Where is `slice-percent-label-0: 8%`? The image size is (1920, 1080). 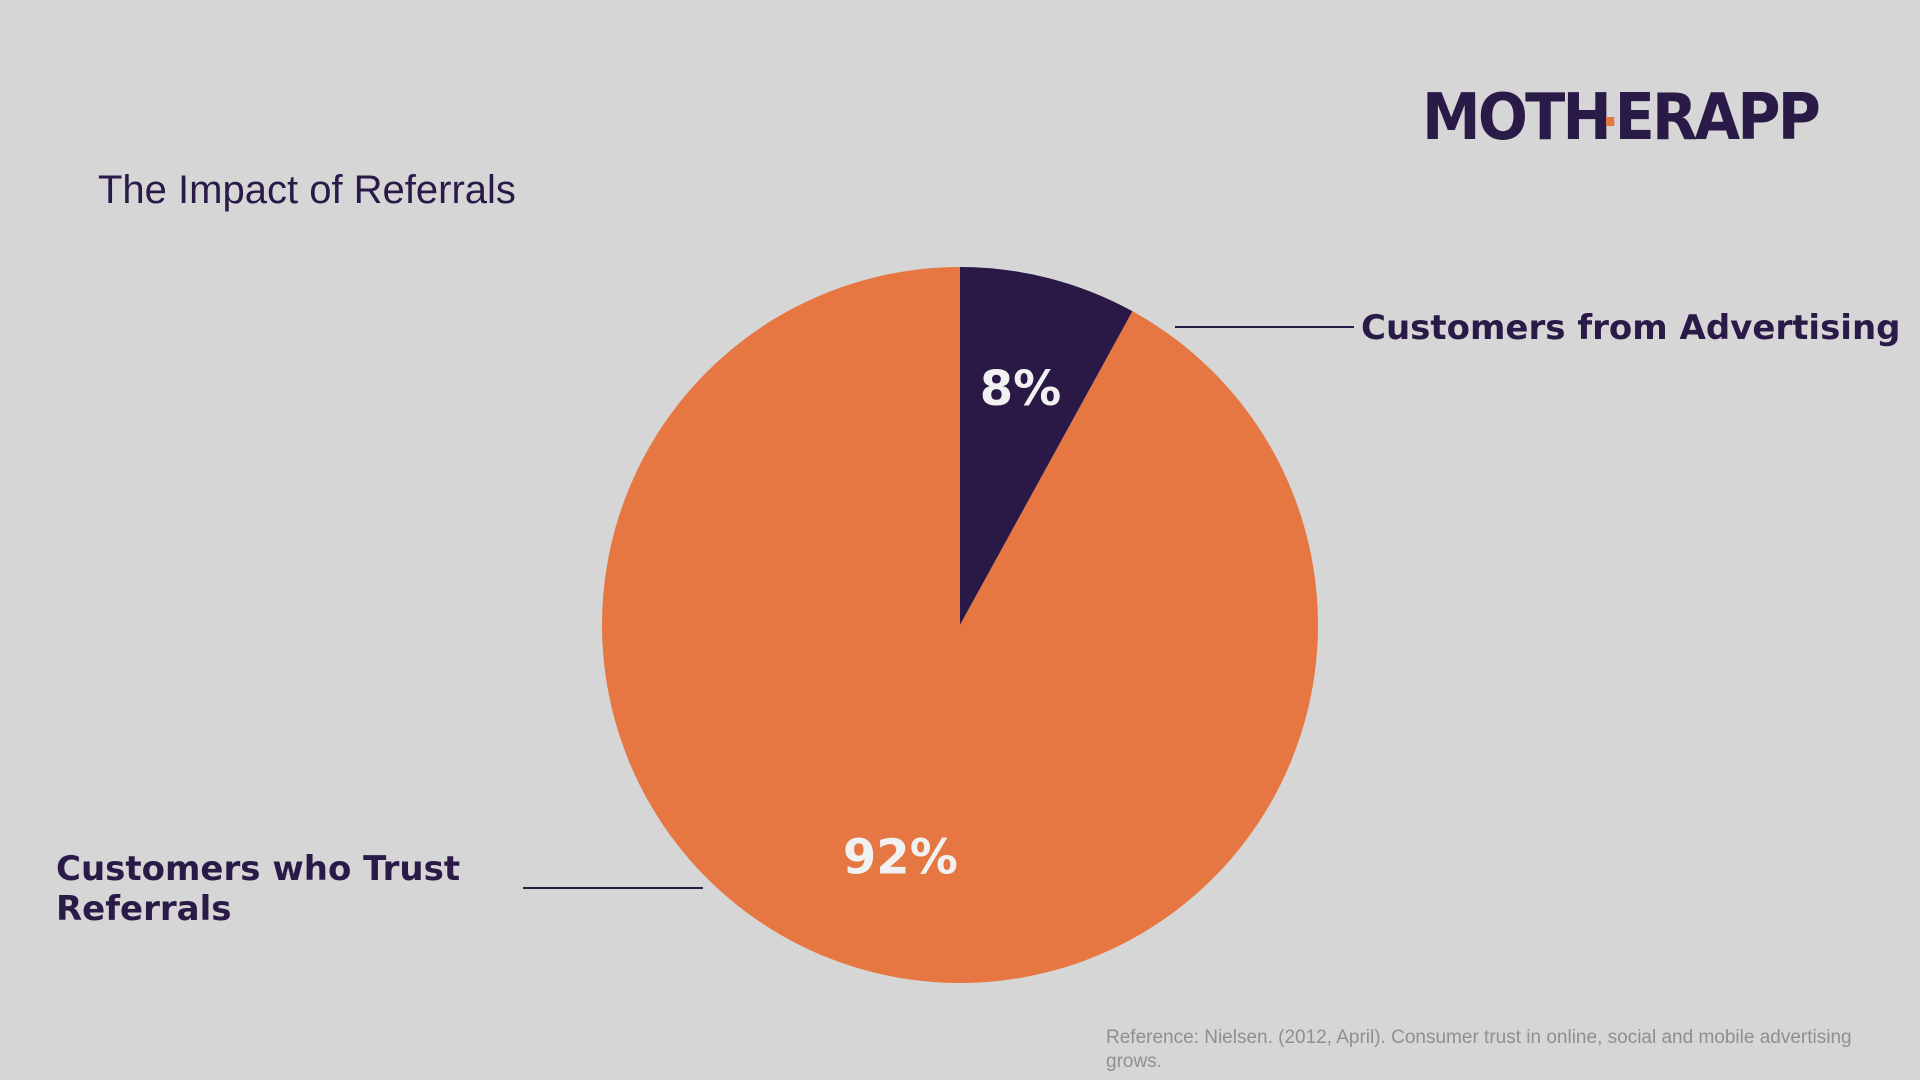
slice-percent-label-0: 8% is located at coordinates (1021, 389).